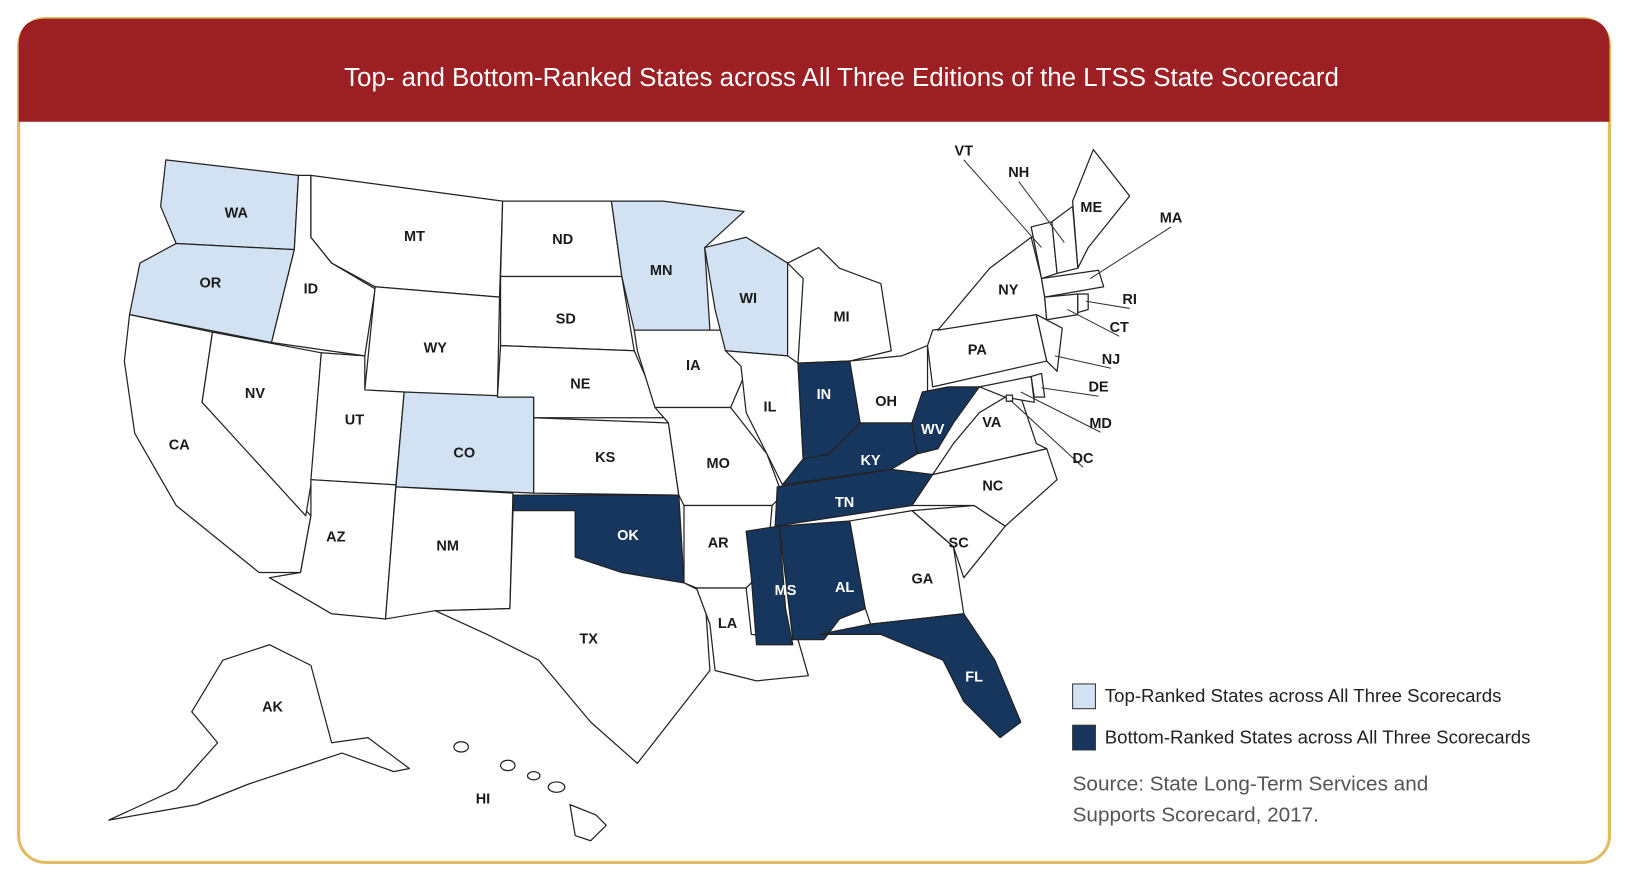  Describe the element at coordinates (179, 445) in the screenshot. I see `state-label: CA` at that location.